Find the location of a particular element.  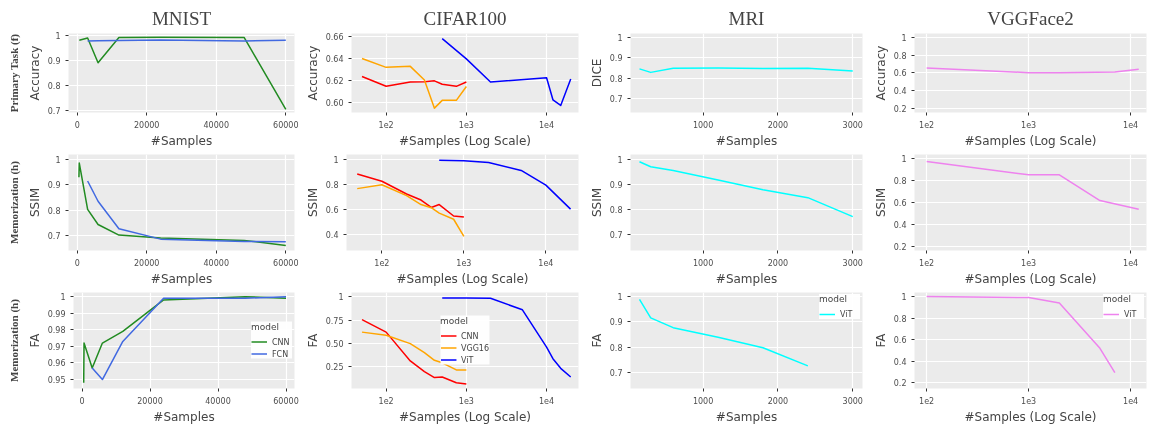

chart-title: VGGFace2 is located at coordinates (1030, 18).